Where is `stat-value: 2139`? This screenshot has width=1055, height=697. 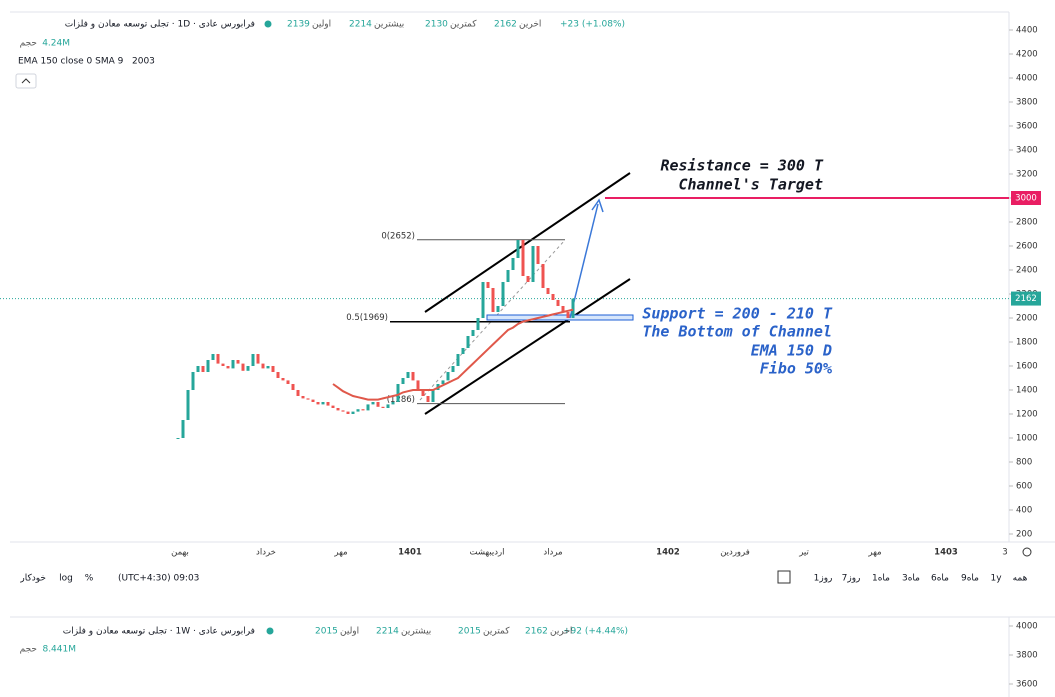
stat-value: 2139 is located at coordinates (298, 25).